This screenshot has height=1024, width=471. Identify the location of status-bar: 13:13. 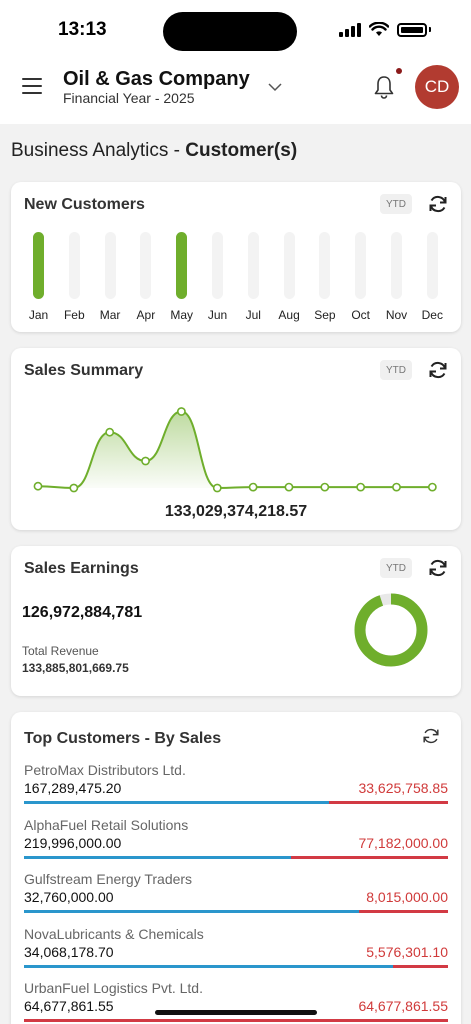
(235, 29).